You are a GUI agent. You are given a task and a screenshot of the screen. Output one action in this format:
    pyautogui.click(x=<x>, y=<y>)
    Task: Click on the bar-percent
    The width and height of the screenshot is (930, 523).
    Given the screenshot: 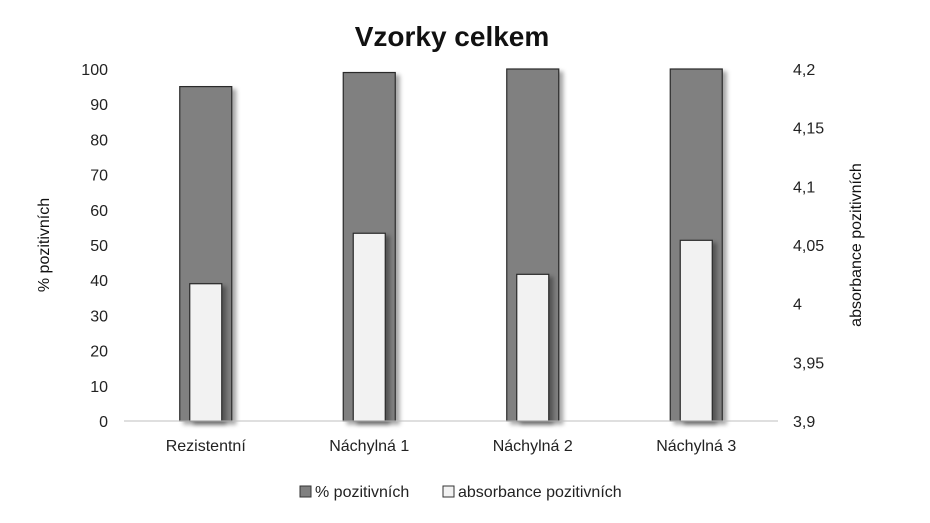 What is the action you would take?
    pyautogui.click(x=533, y=245)
    